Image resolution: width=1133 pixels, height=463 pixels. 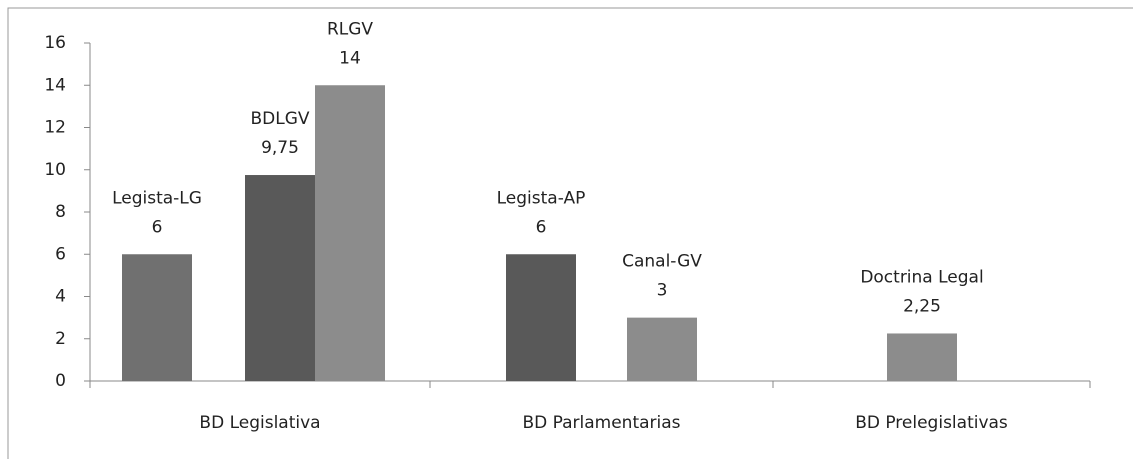 I want to click on y-tick-label: 8, so click(x=60, y=212).